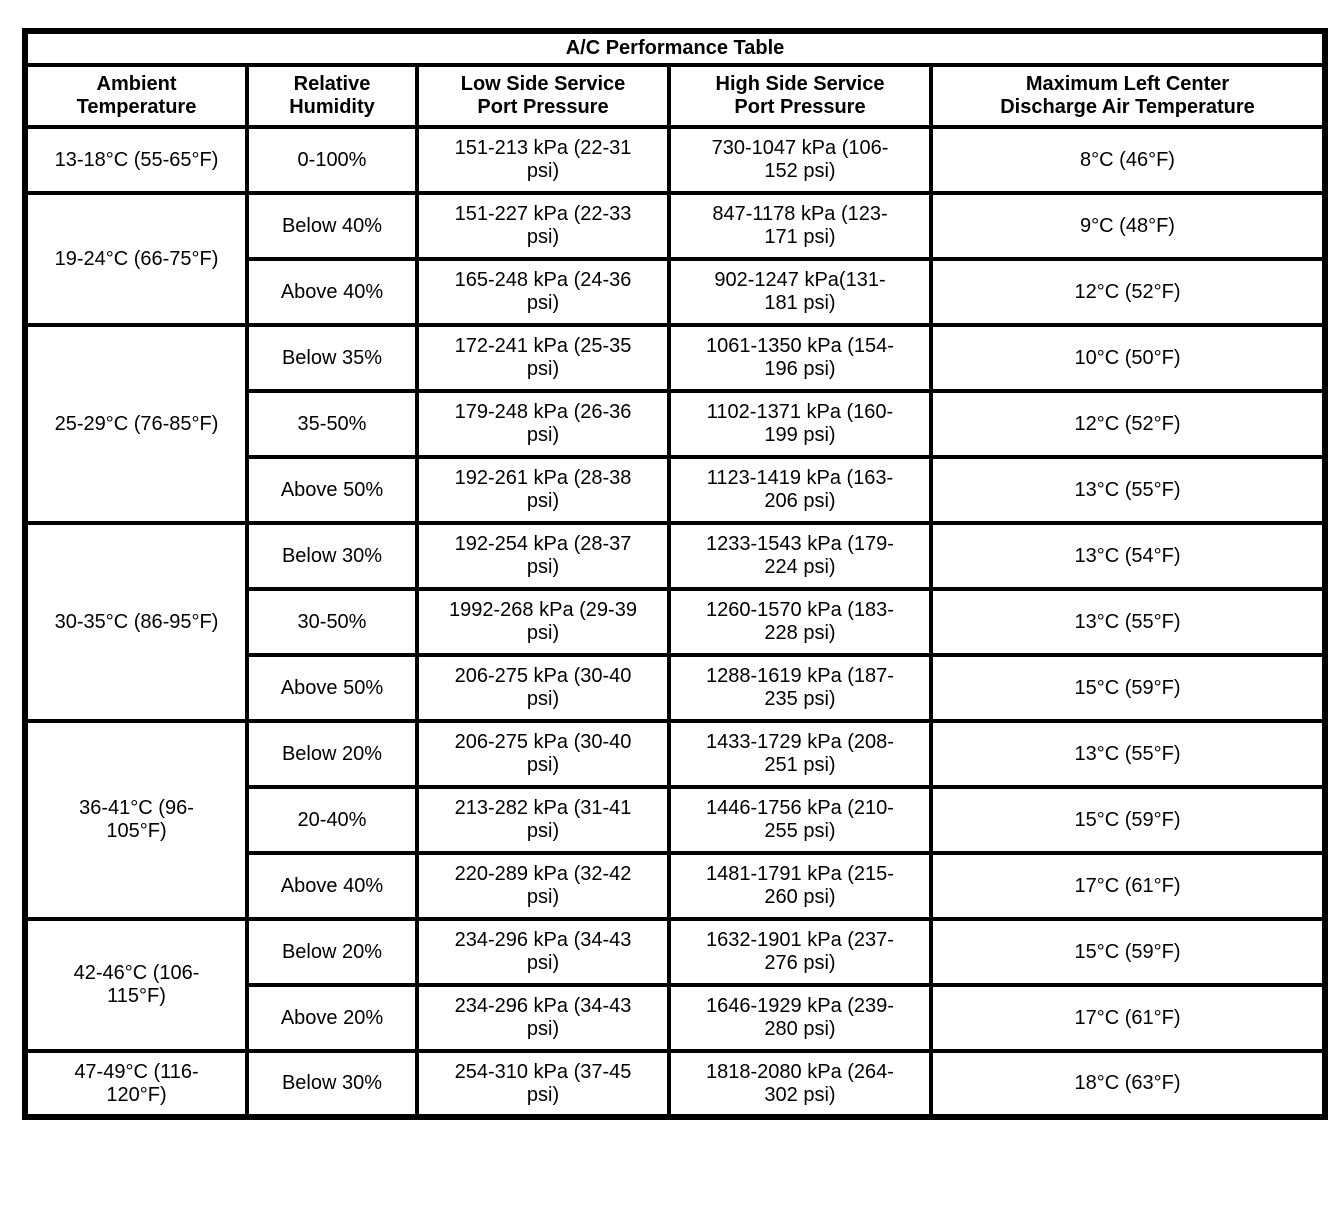  What do you see at coordinates (800, 886) in the screenshot?
I see `high-pressure-cell: 1481-1791 kPa (215- 260 psi)` at bounding box center [800, 886].